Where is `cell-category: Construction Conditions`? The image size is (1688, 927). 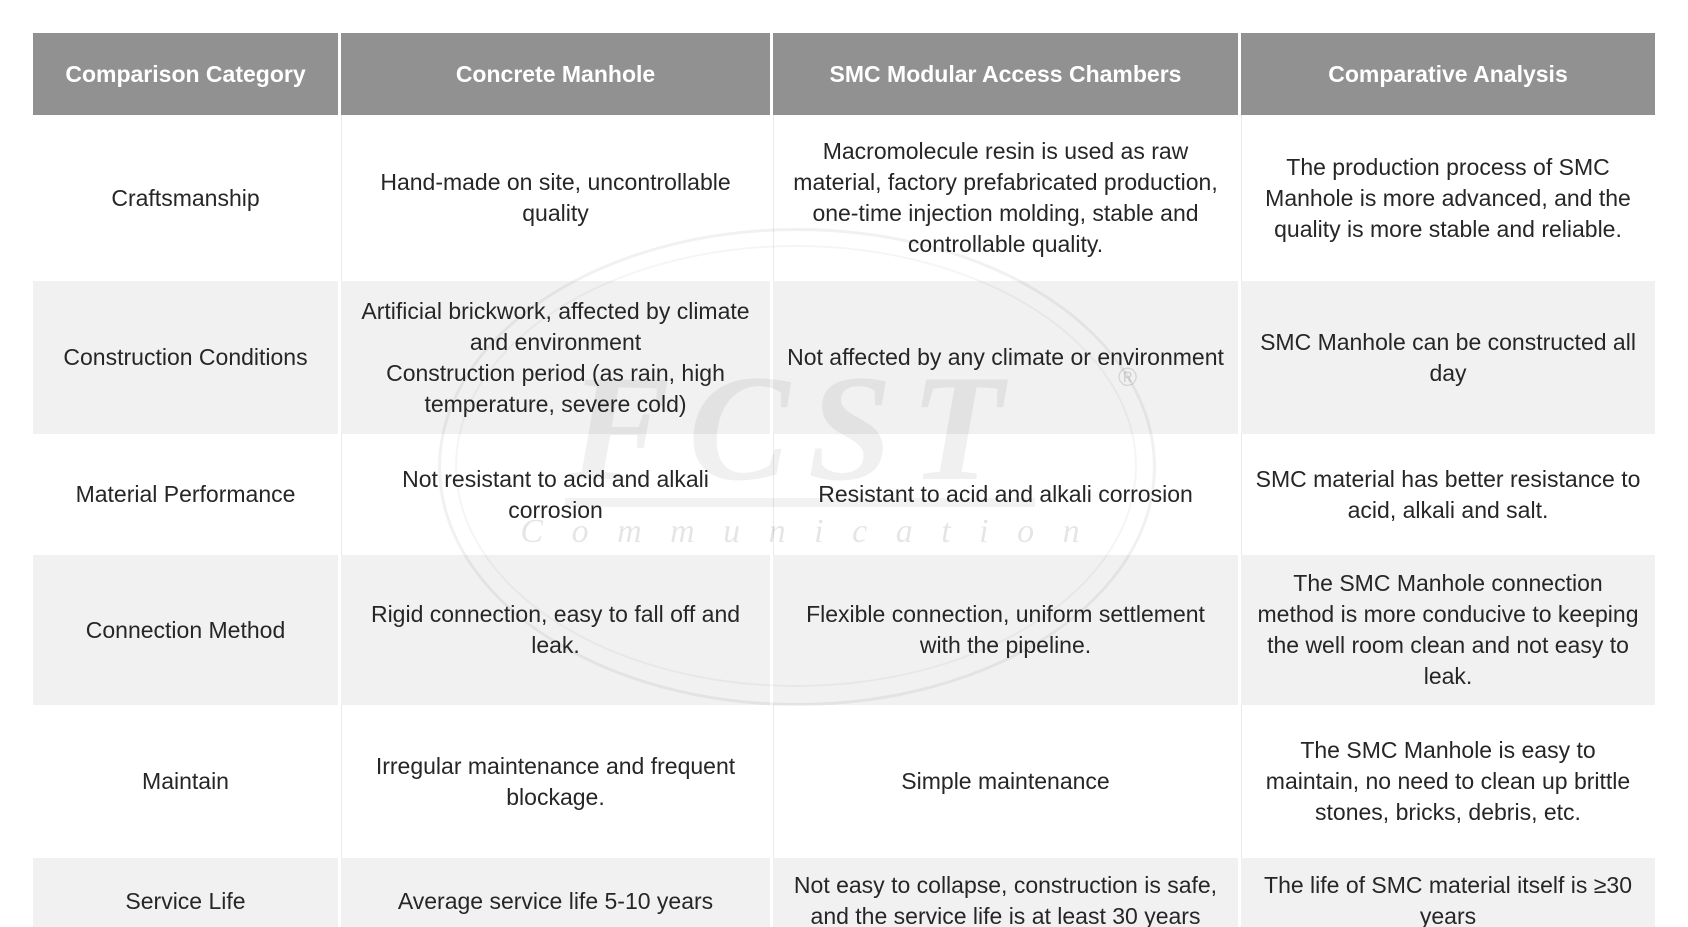
cell-category: Construction Conditions is located at coordinates (185, 357).